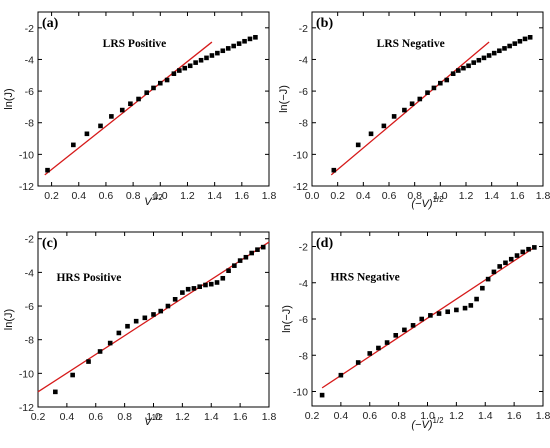  I want to click on x-axis-title: V1/2, so click(153, 420).